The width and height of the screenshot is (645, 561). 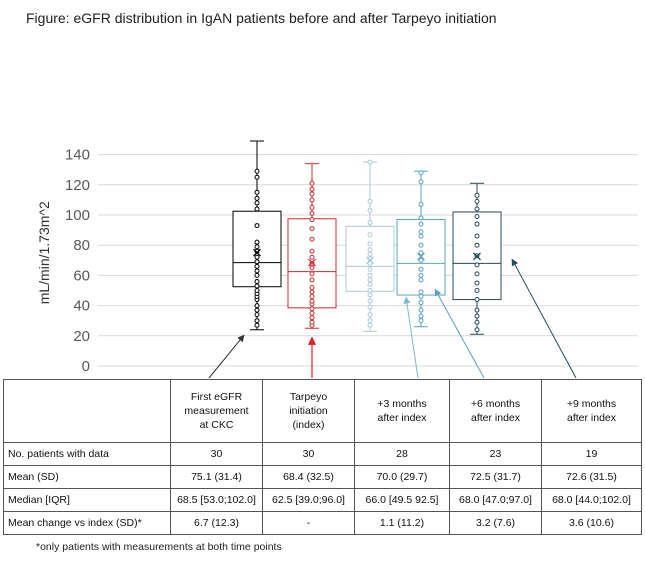 What do you see at coordinates (495, 523) in the screenshot?
I see `table-cell: 3.2 (7.6)` at bounding box center [495, 523].